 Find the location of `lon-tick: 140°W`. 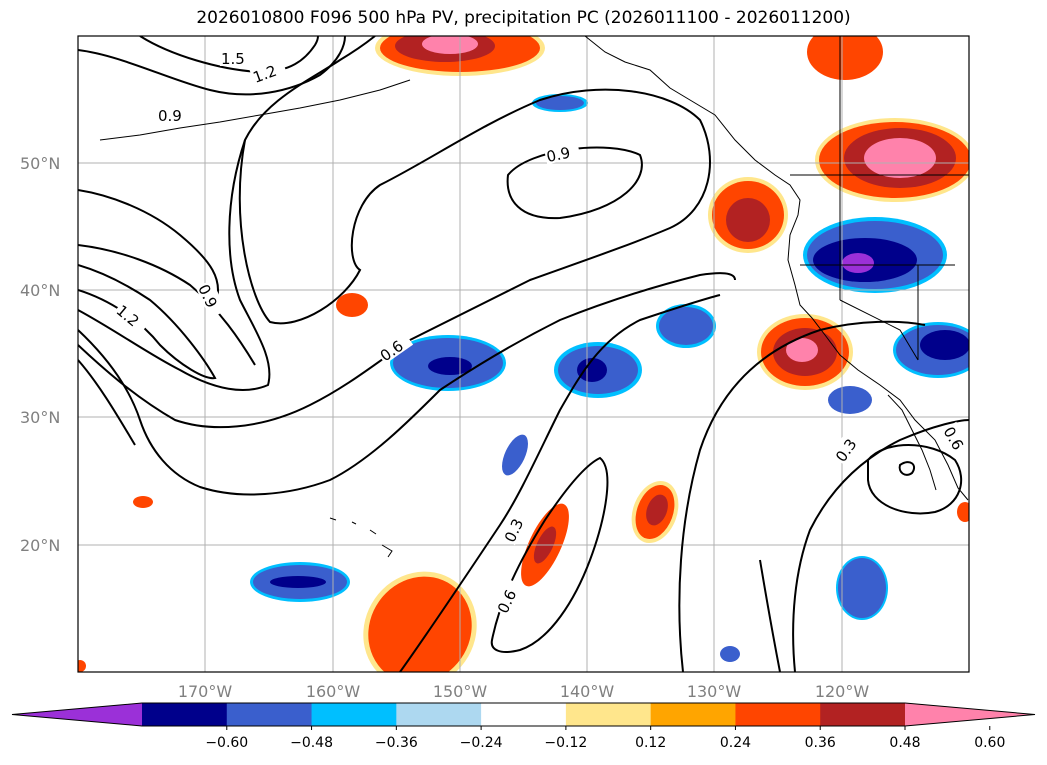

lon-tick: 140°W is located at coordinates (587, 691).